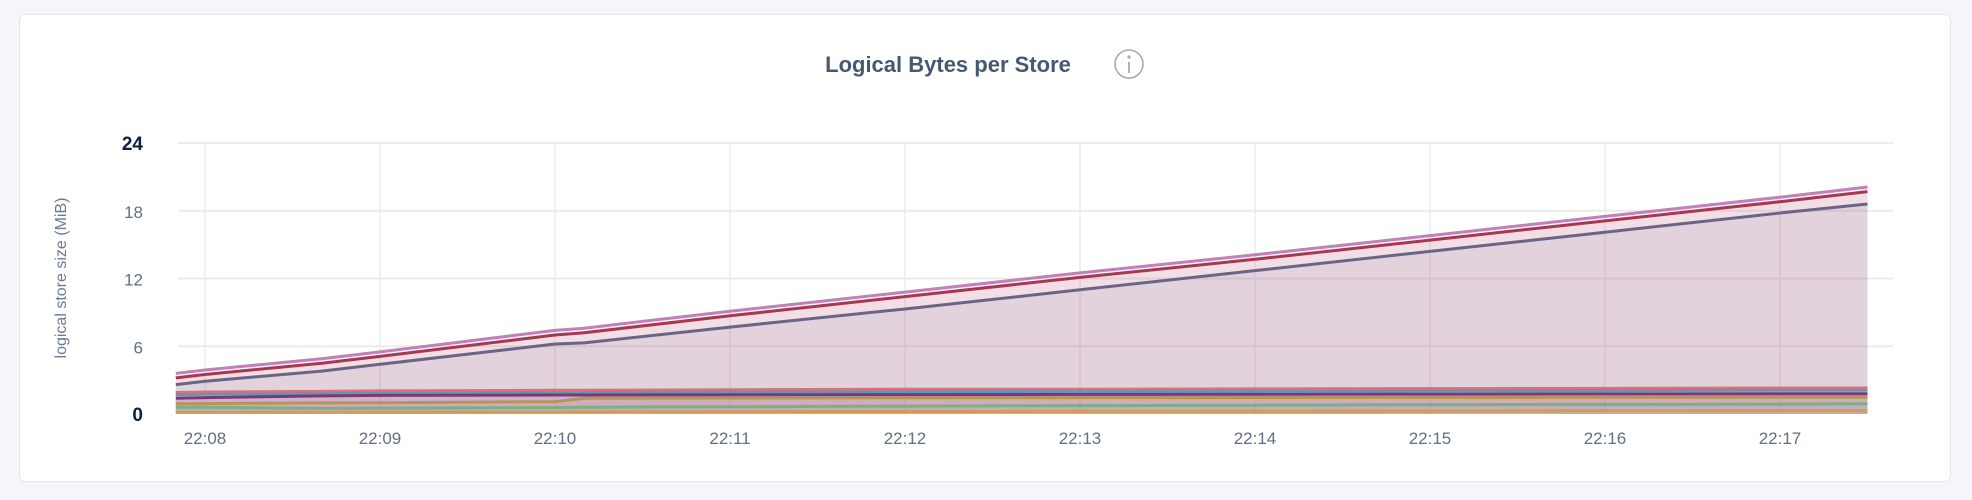 The image size is (1972, 500). Describe the element at coordinates (905, 438) in the screenshot. I see `x-tick-label: 22:12` at that location.